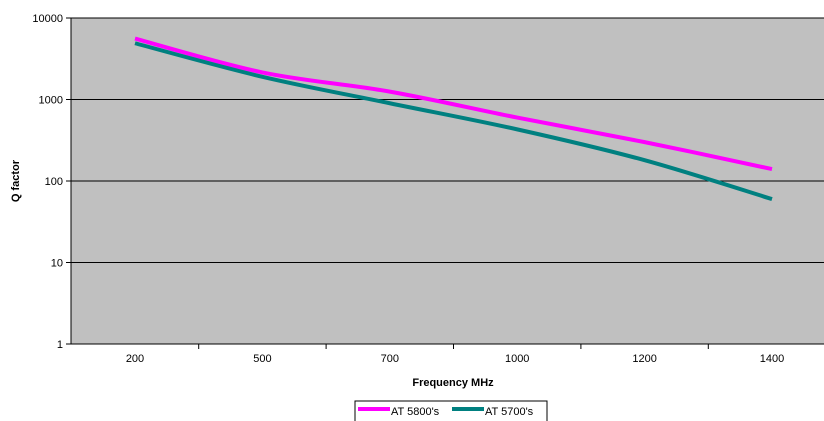 This screenshot has height=421, width=824. I want to click on x-tick-label: 200, so click(135, 359).